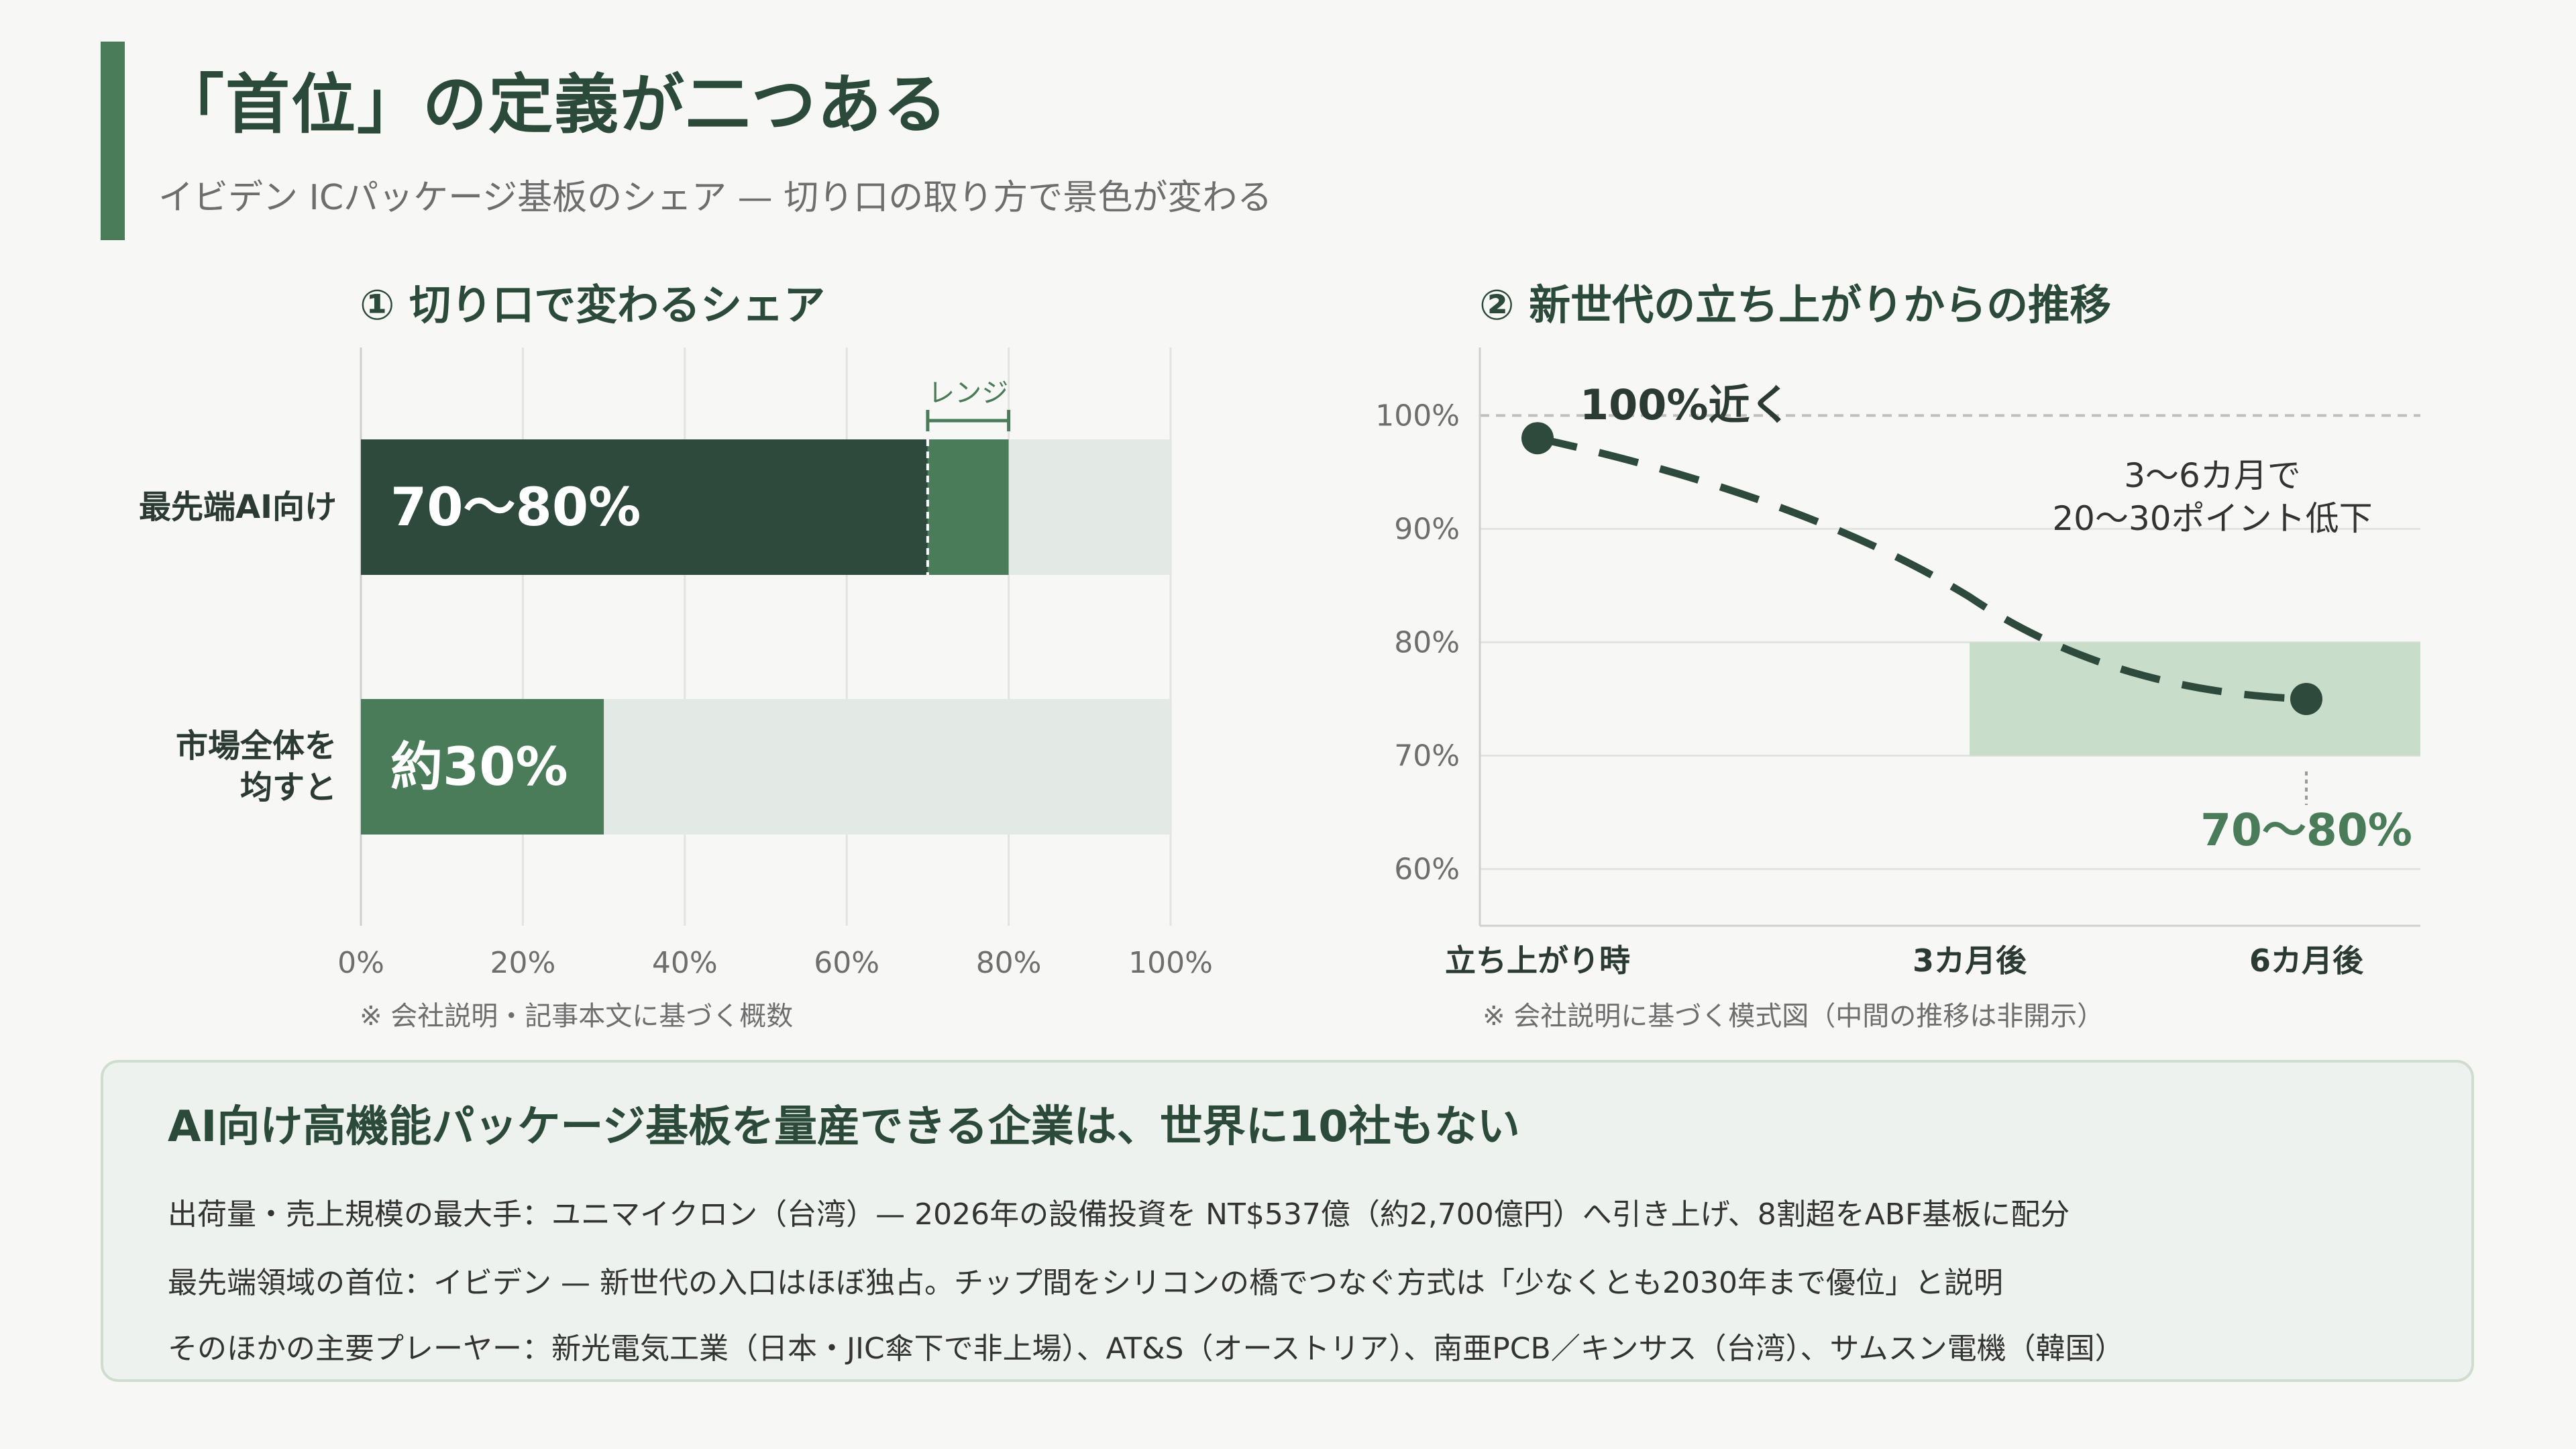 This screenshot has height=1449, width=2576. What do you see at coordinates (644, 507) in the screenshot?
I see `bar-ai-segment` at bounding box center [644, 507].